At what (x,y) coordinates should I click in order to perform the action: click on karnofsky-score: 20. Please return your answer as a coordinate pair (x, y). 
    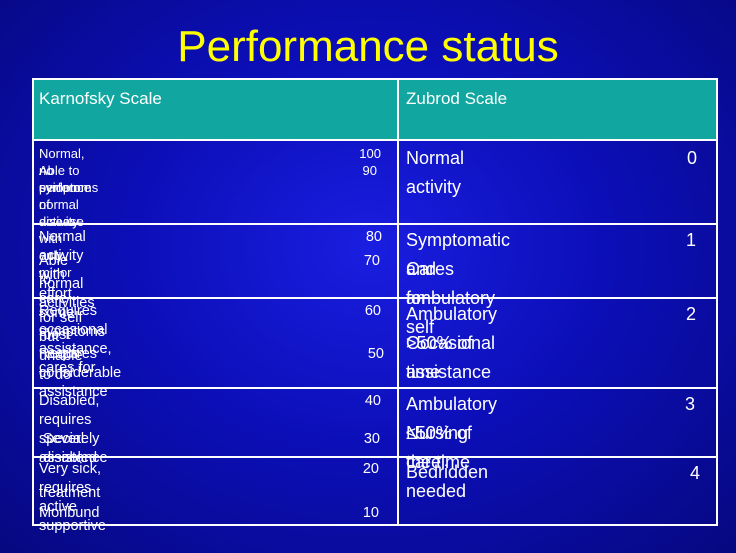
    Looking at the image, I should click on (370, 469).